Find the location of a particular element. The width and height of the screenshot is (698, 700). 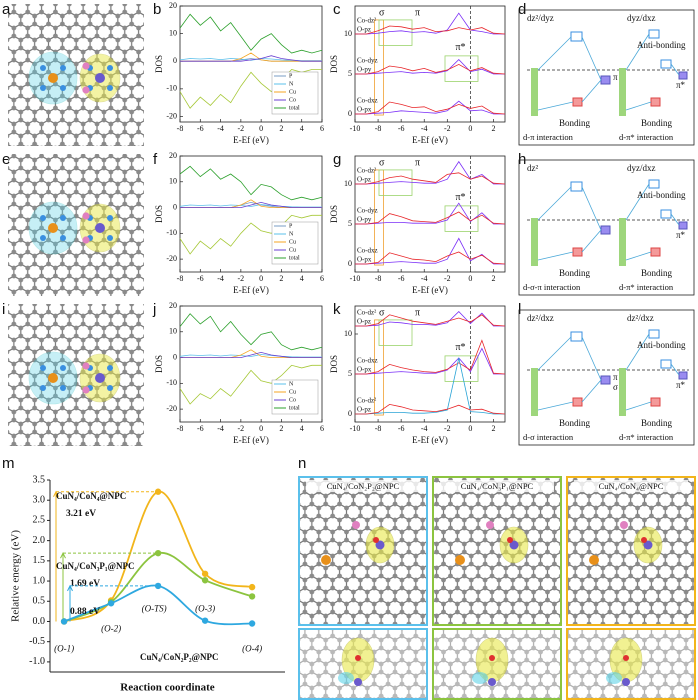

annotation: π is located at coordinates (417, 162).